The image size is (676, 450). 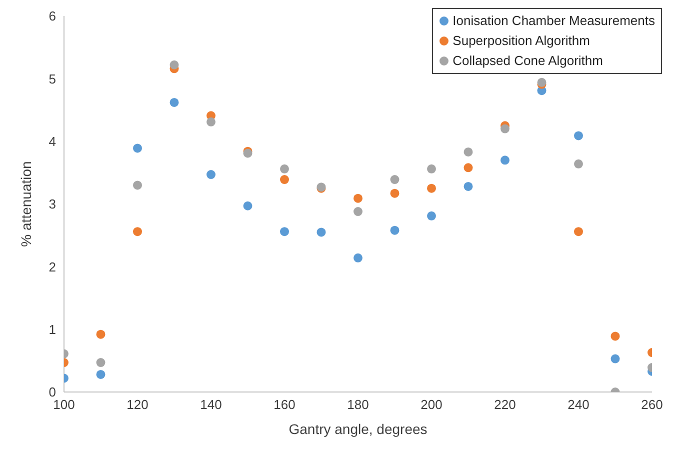 What do you see at coordinates (358, 429) in the screenshot?
I see `x-axis-title: Gantry angle, degrees` at bounding box center [358, 429].